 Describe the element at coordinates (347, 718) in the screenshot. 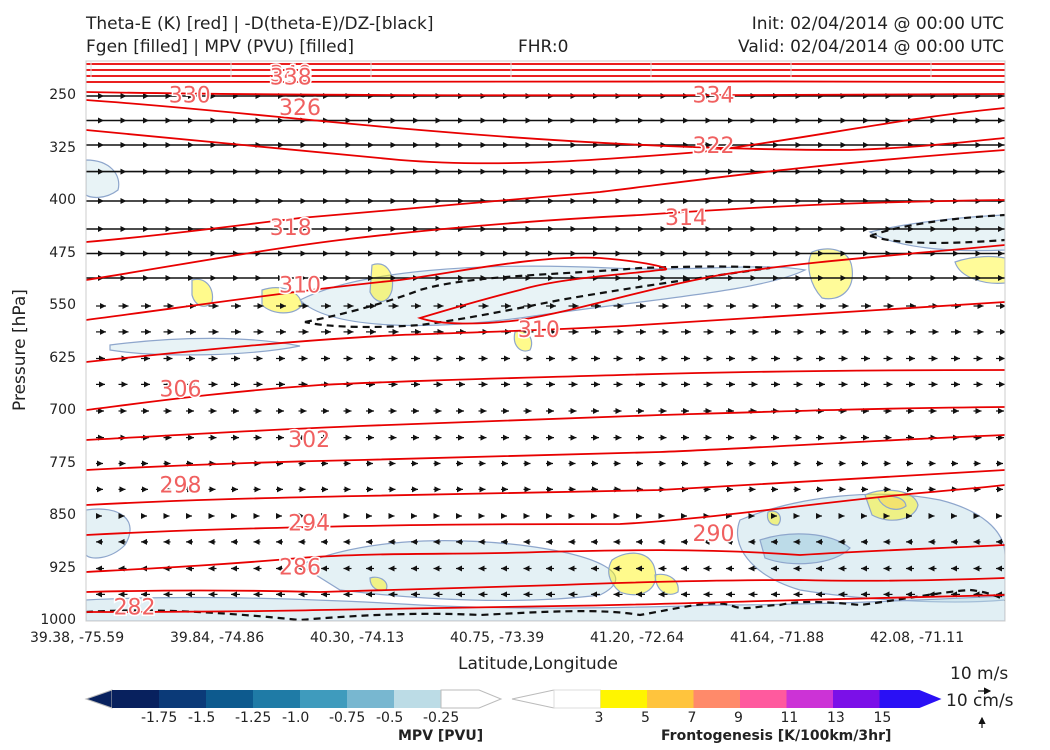

I see `mpv-tick-label: -0.75` at that location.